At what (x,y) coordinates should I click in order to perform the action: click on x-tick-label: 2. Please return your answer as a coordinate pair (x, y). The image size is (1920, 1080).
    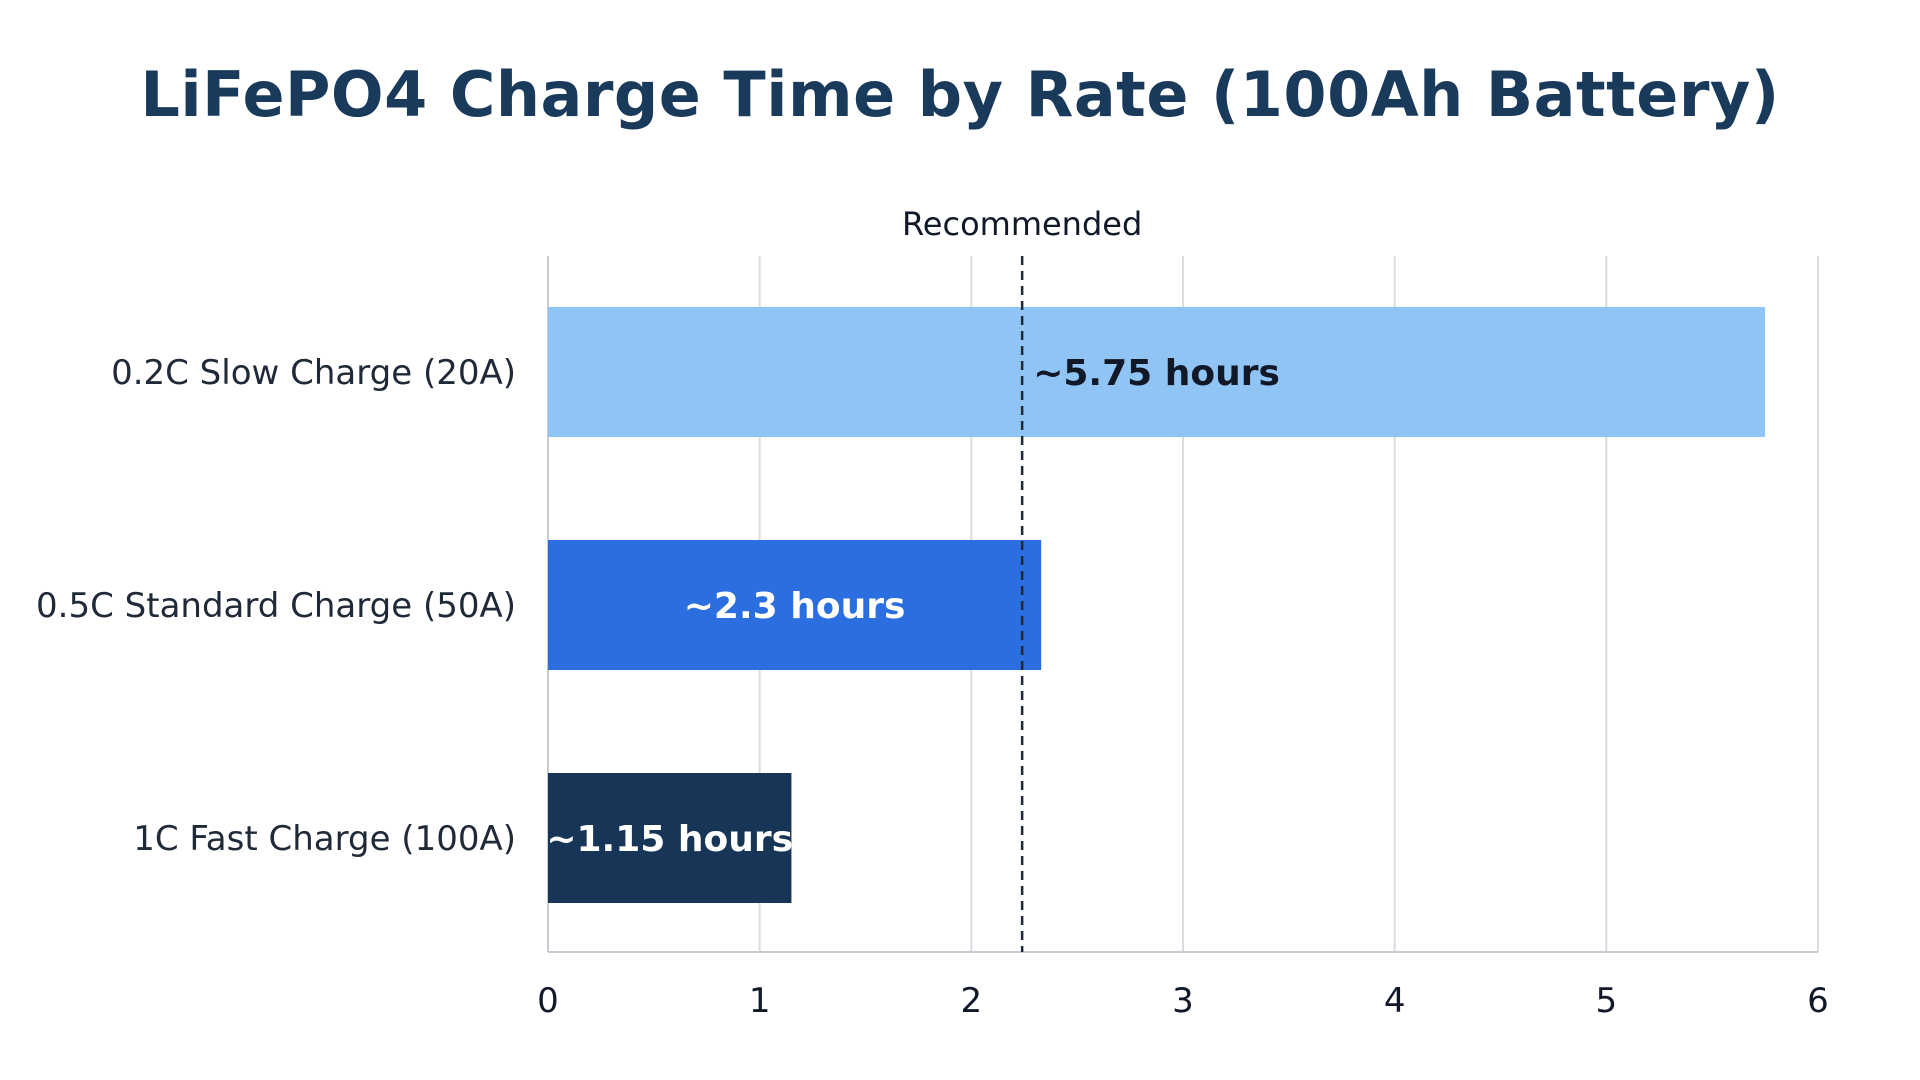
    Looking at the image, I should click on (972, 1001).